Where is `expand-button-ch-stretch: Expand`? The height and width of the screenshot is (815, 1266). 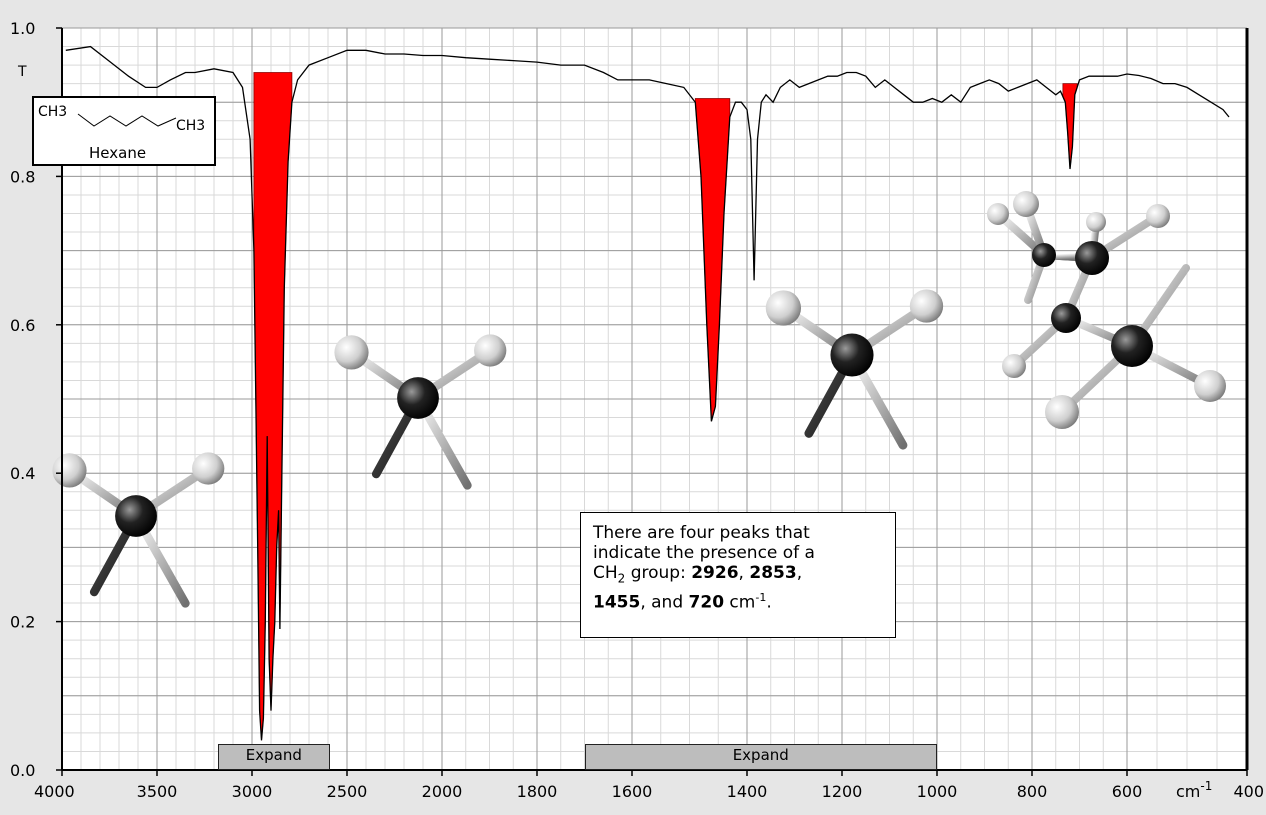 expand-button-ch-stretch: Expand is located at coordinates (273, 757).